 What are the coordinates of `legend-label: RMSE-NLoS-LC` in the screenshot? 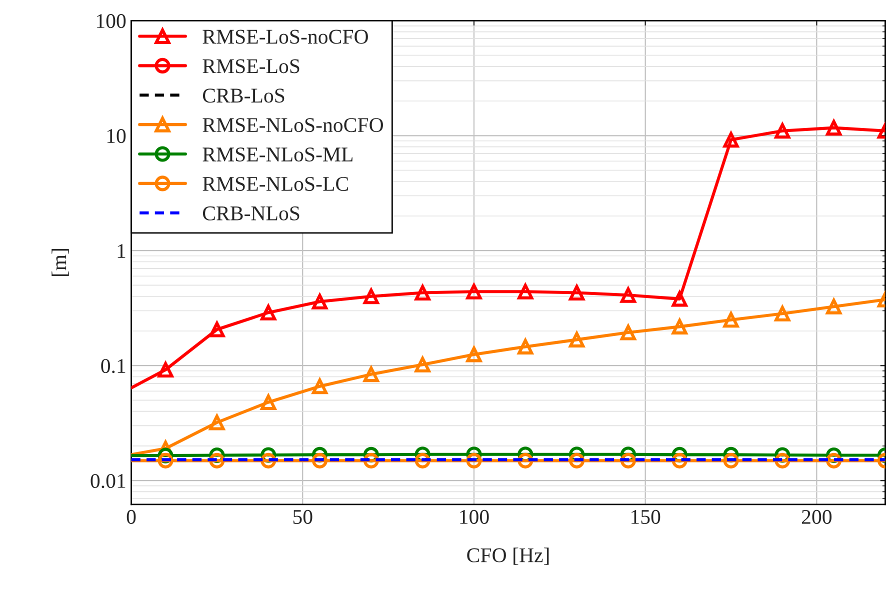 It's located at (275, 183).